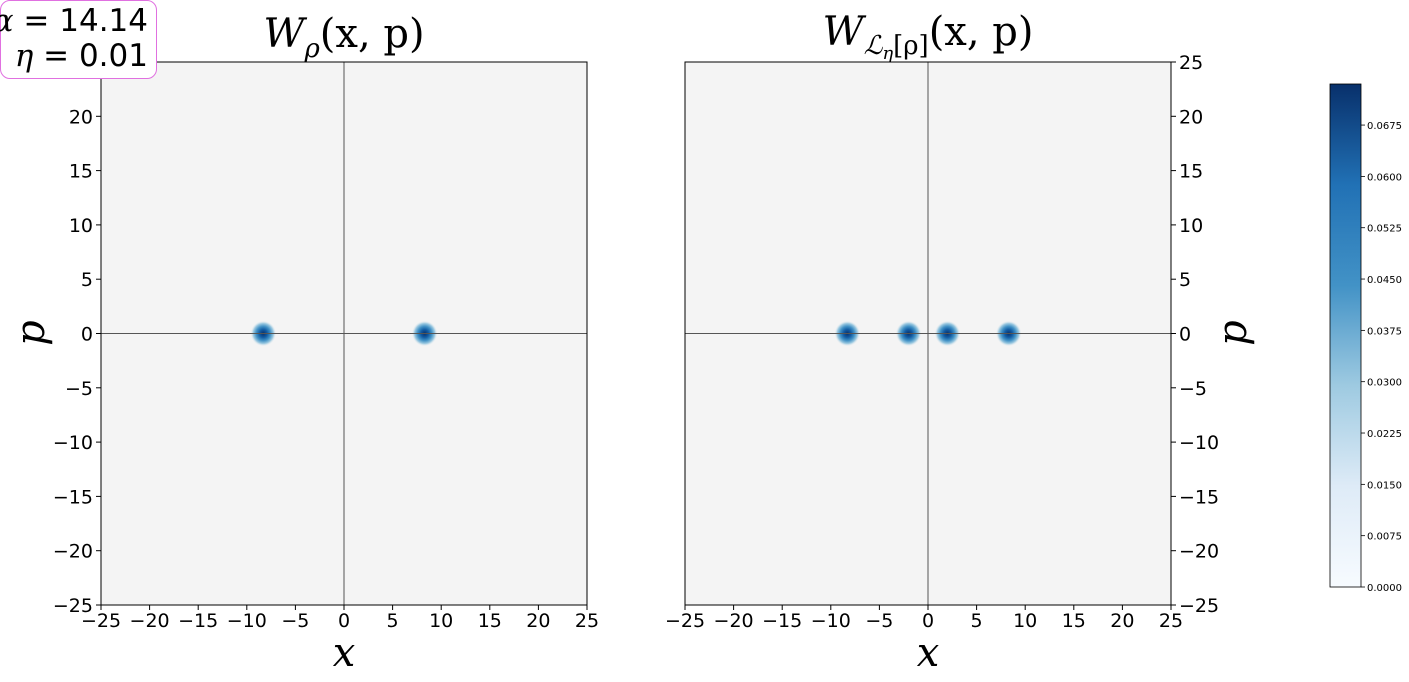 Image resolution: width=1409 pixels, height=682 pixels. I want to click on parameter-annotation-box: α = 14.14 η = 0.01, so click(78, 39).